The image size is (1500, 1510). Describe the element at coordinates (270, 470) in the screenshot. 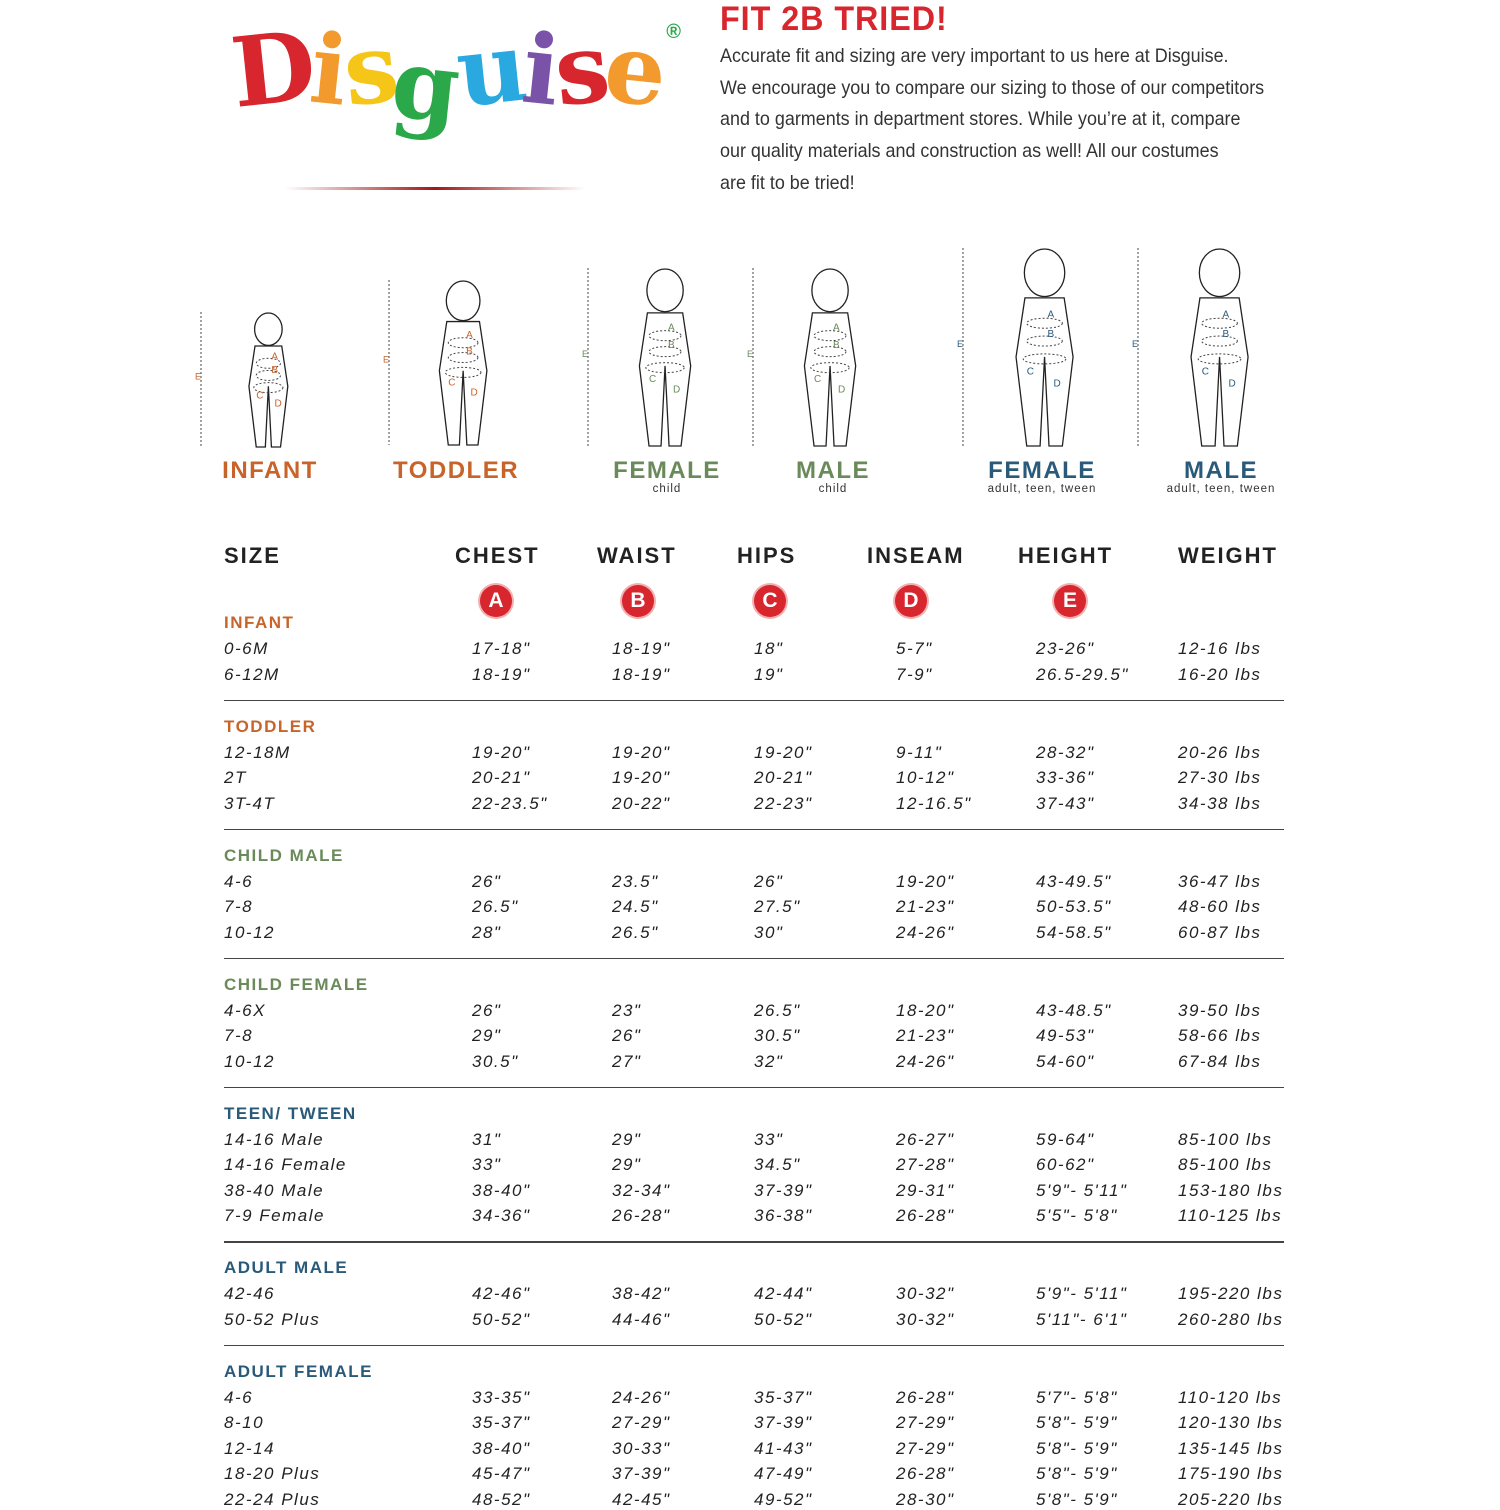

I see `figure-label: INFANT` at that location.